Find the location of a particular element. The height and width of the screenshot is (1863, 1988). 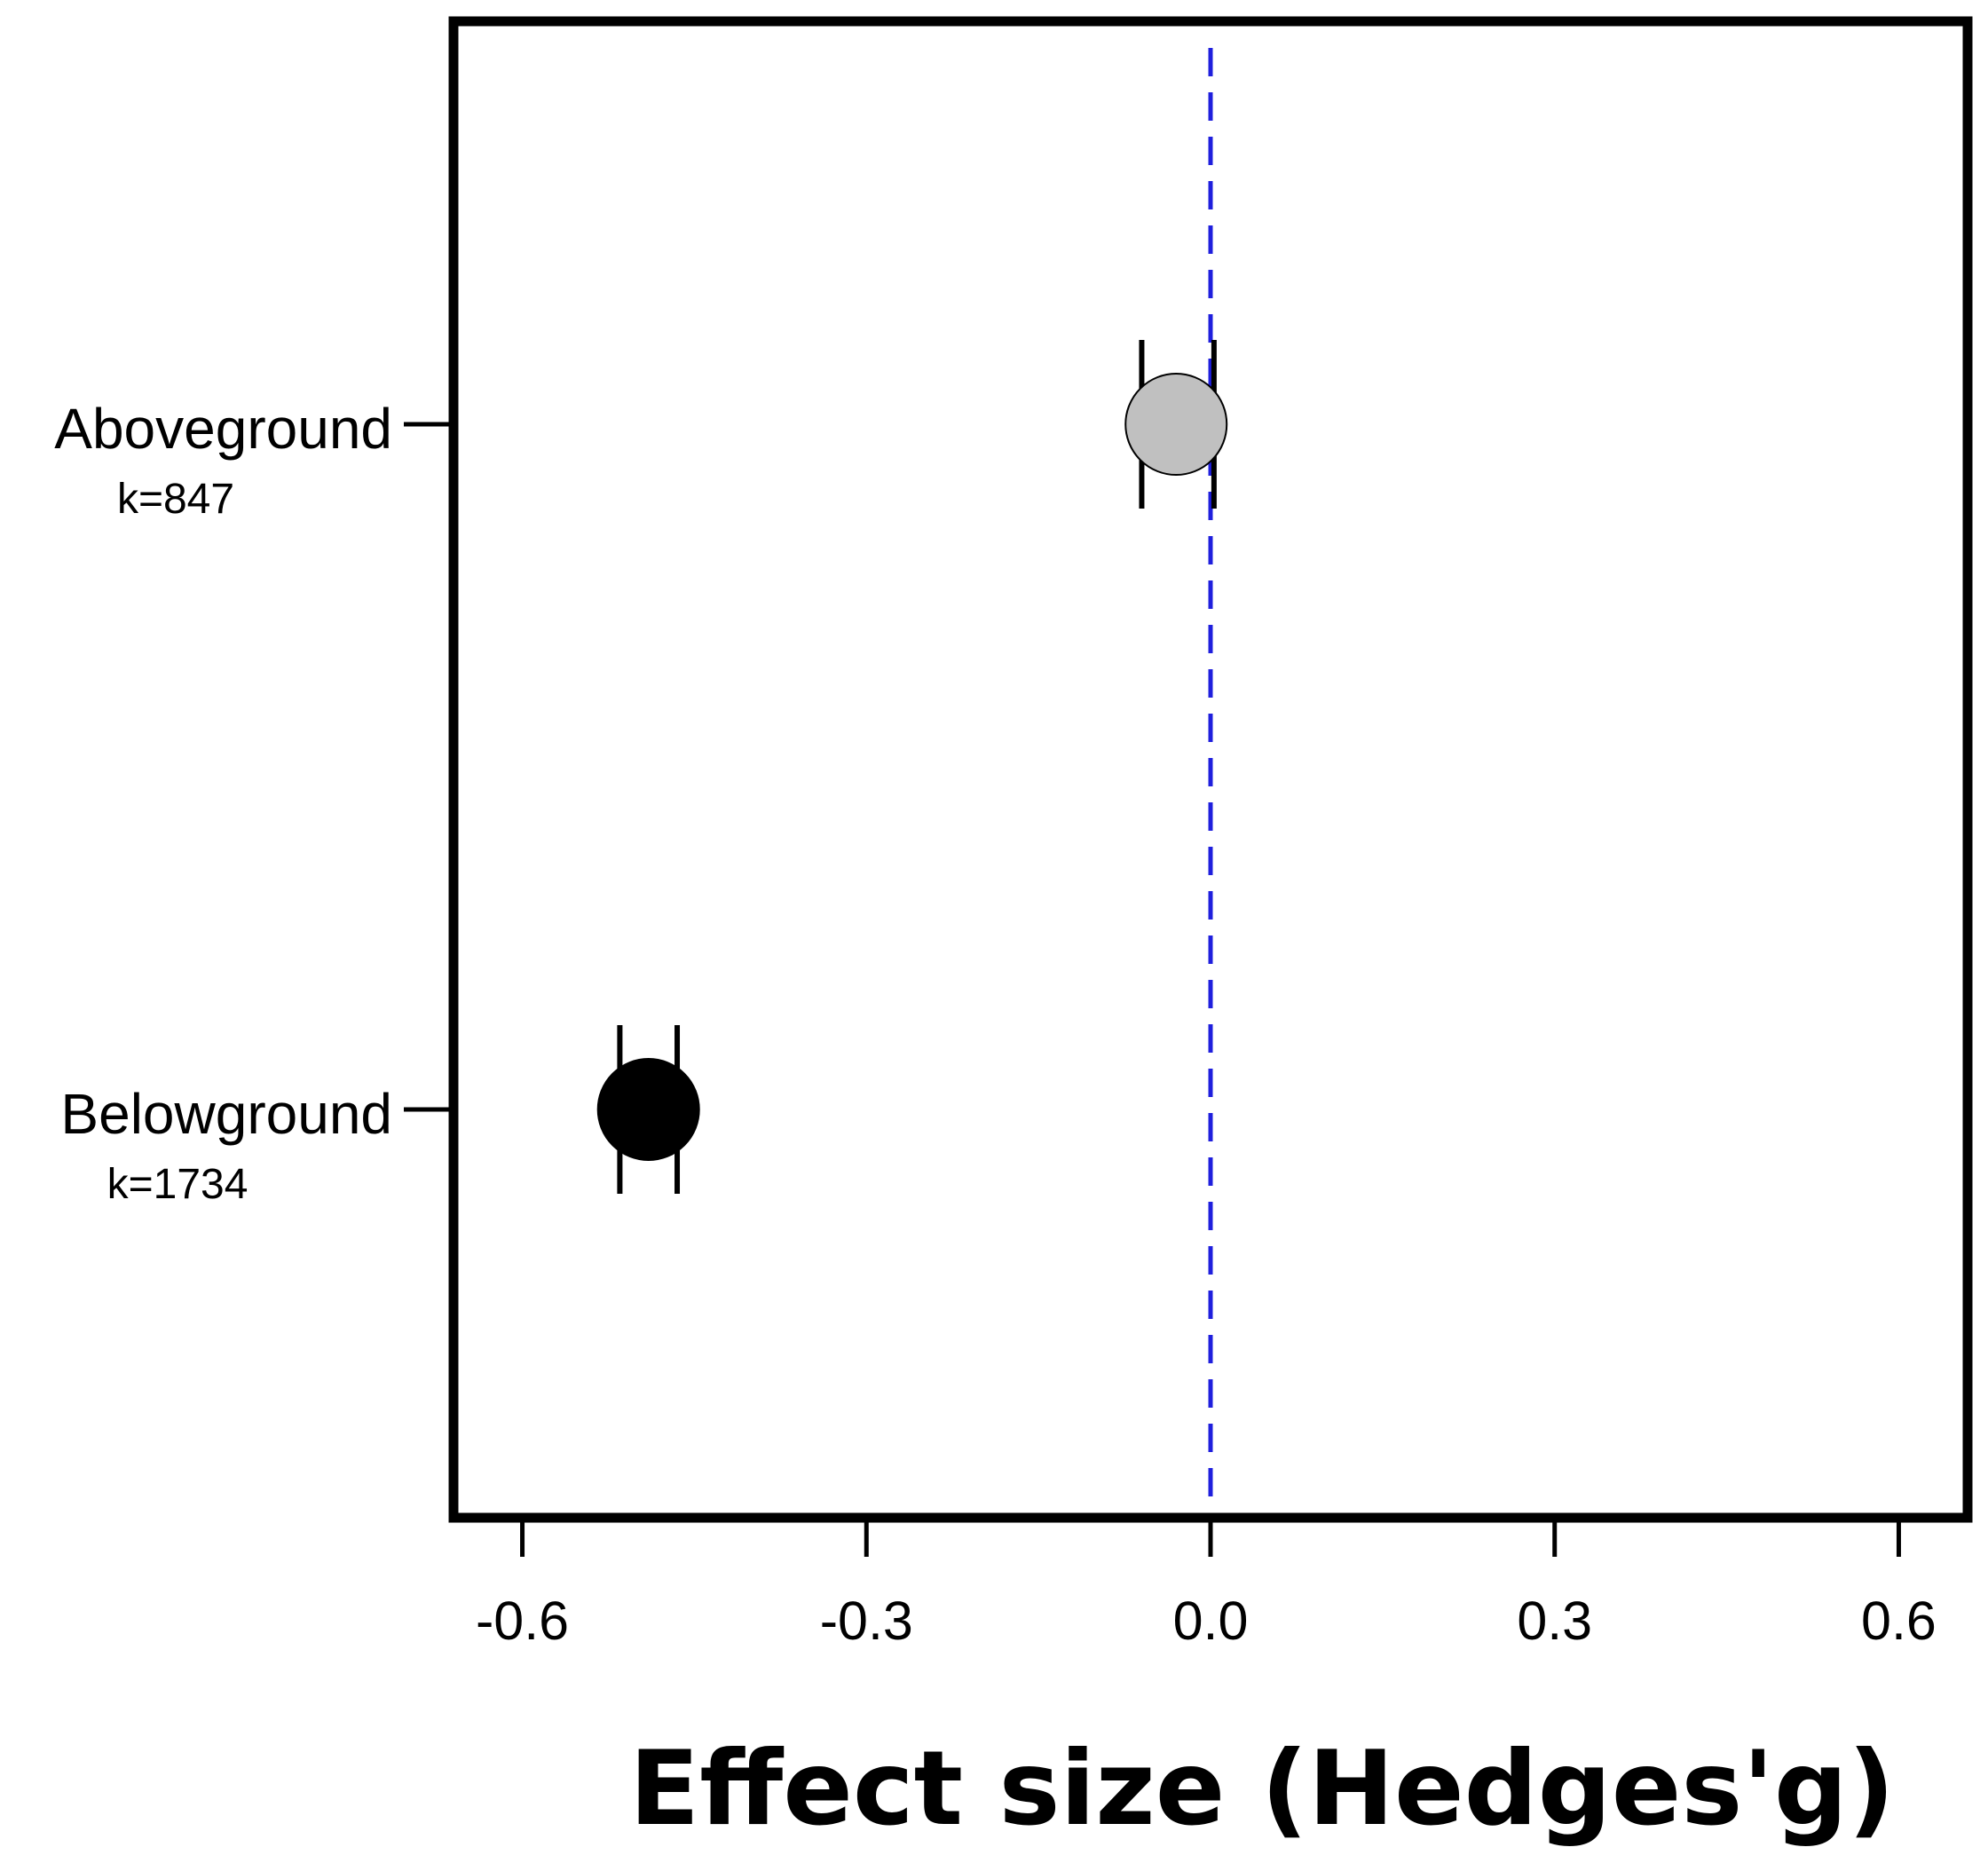

x-tick-label: -0.3 is located at coordinates (866, 1621).